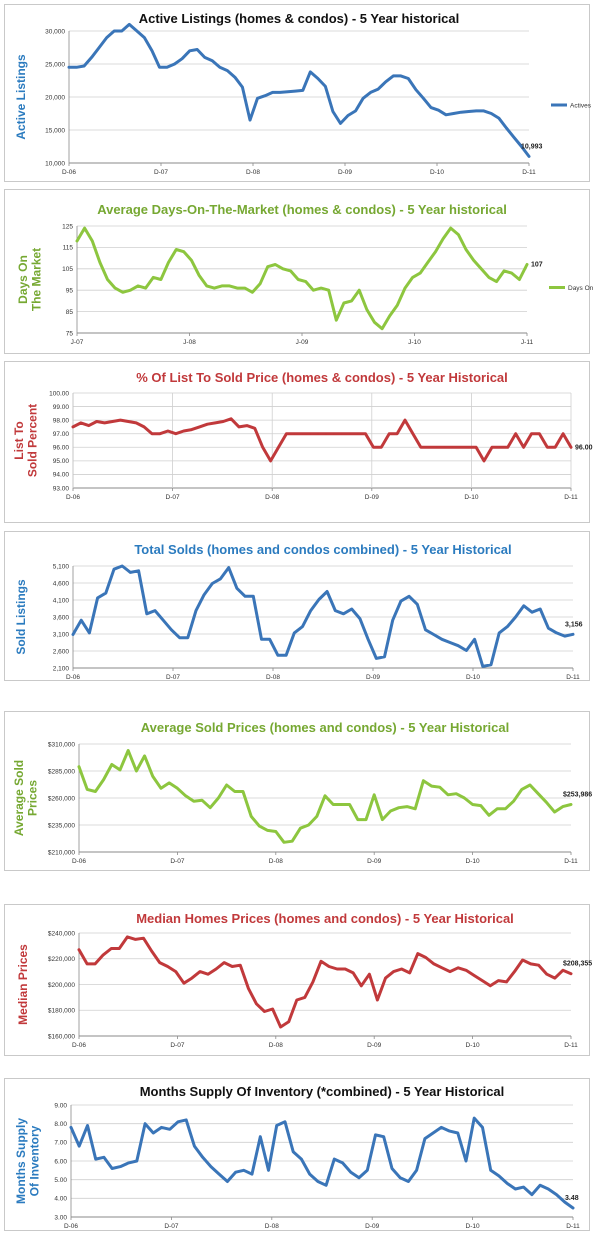  Describe the element at coordinates (25, 798) in the screenshot. I see `y-axis-label: Average SoldPrices` at that location.